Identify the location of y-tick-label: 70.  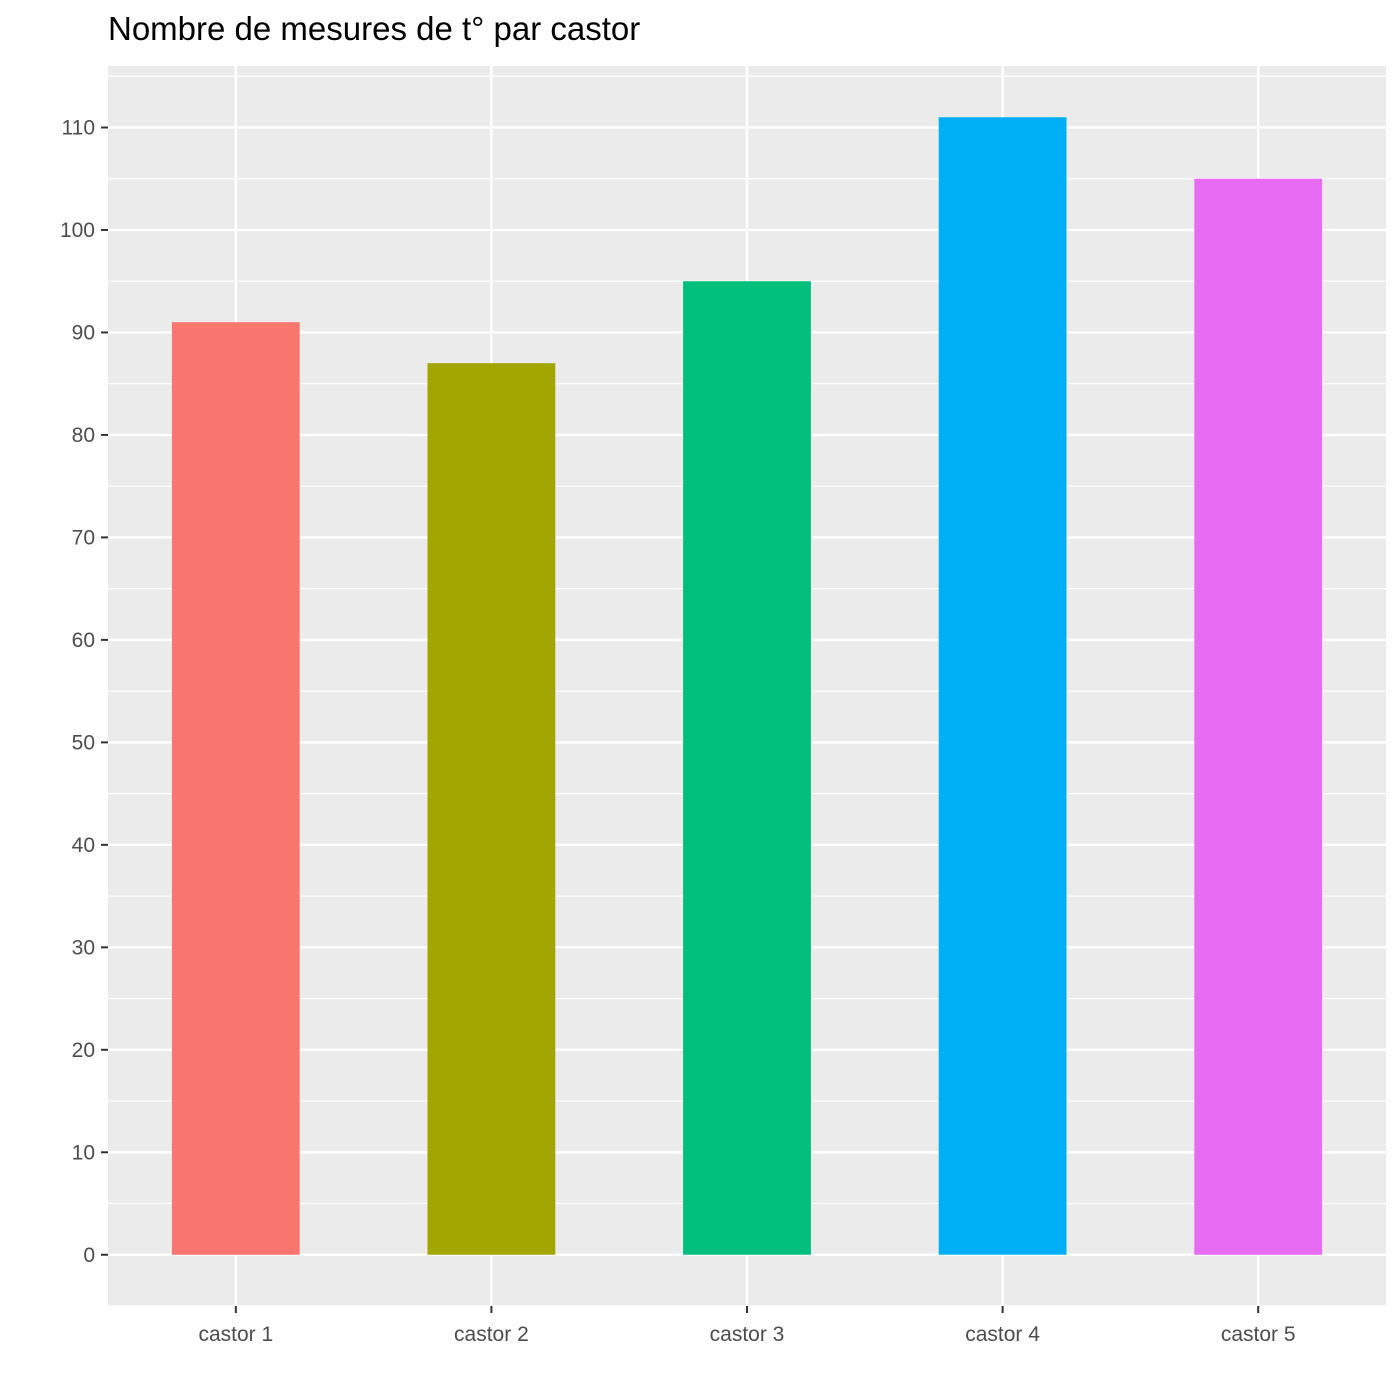
(83, 537).